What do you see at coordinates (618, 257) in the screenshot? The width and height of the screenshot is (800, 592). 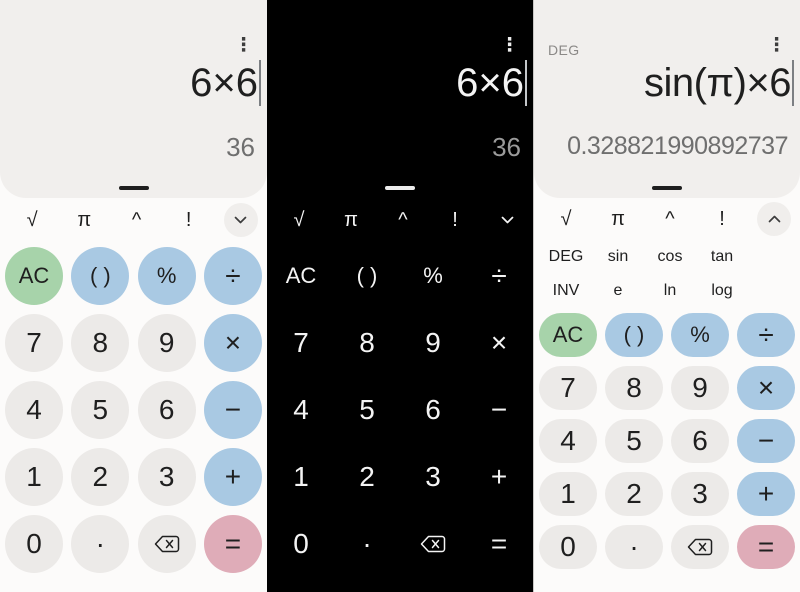 I see `key-sin: sin` at bounding box center [618, 257].